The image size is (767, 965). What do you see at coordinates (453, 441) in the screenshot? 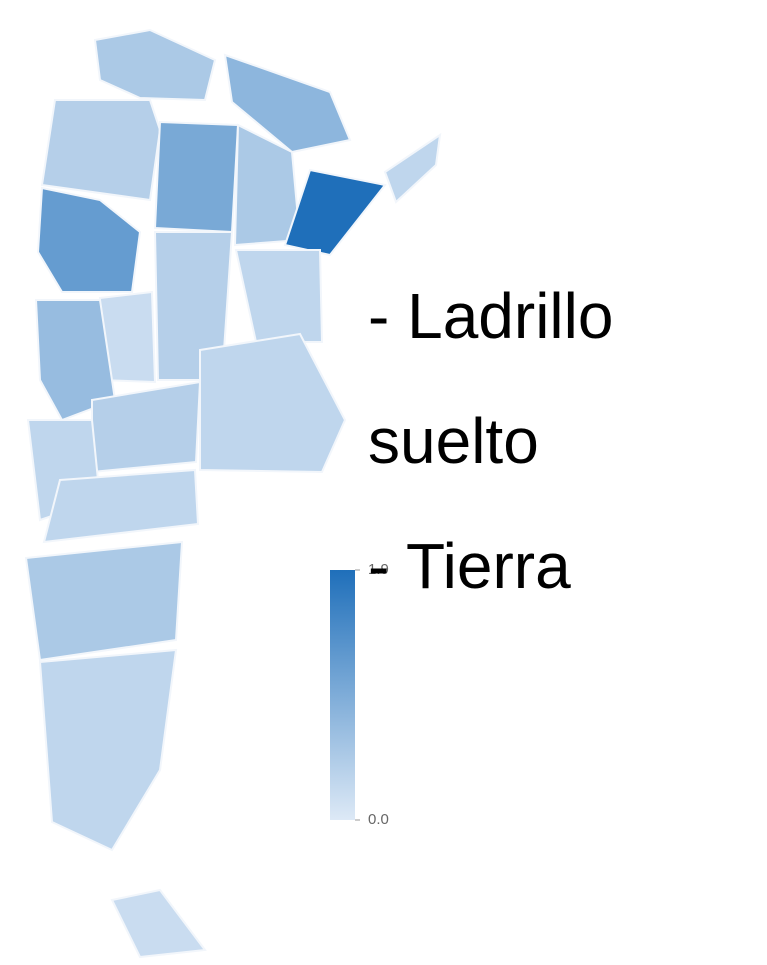
I see `overlay-line: suelto` at bounding box center [453, 441].